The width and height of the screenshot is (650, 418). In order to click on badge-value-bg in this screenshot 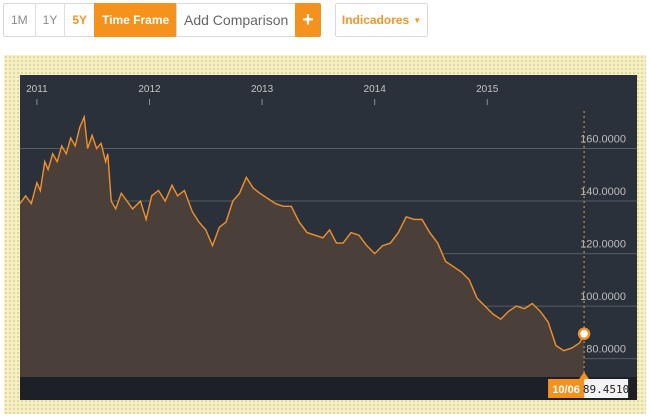, I will do `click(606, 388)`.